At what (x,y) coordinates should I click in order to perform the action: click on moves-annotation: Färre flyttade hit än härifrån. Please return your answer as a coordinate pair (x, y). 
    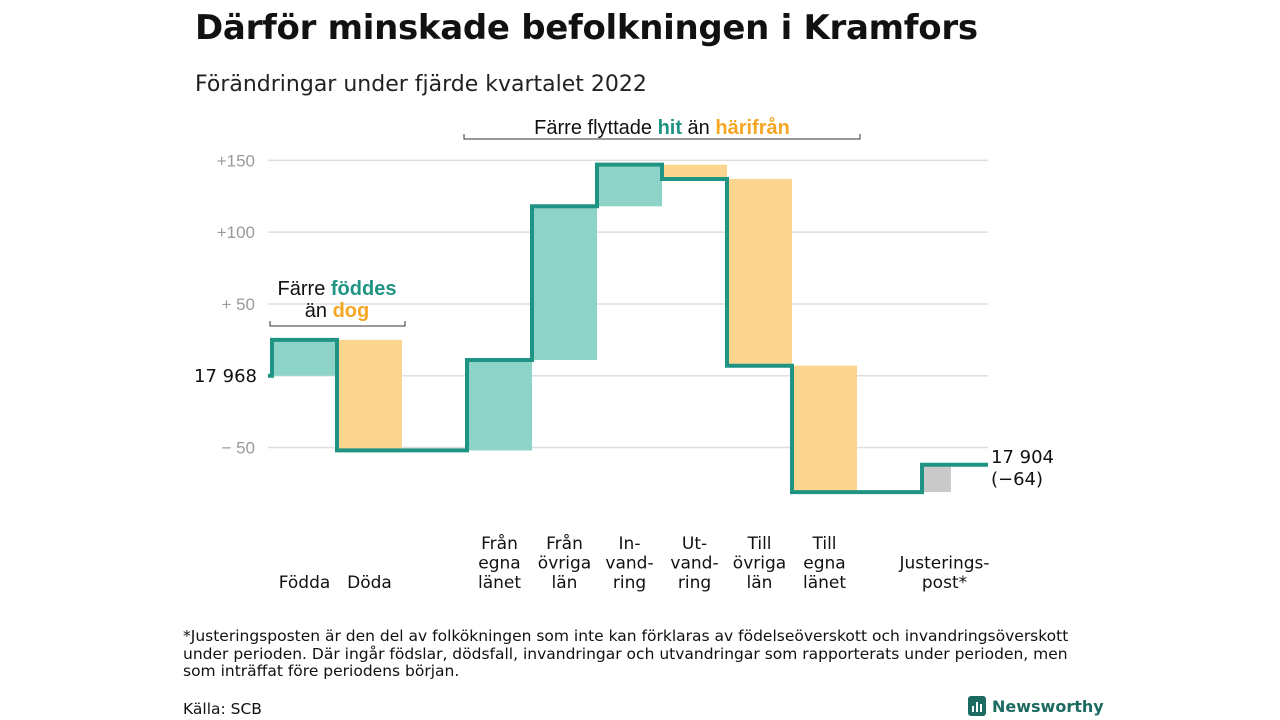
    Looking at the image, I should click on (662, 127).